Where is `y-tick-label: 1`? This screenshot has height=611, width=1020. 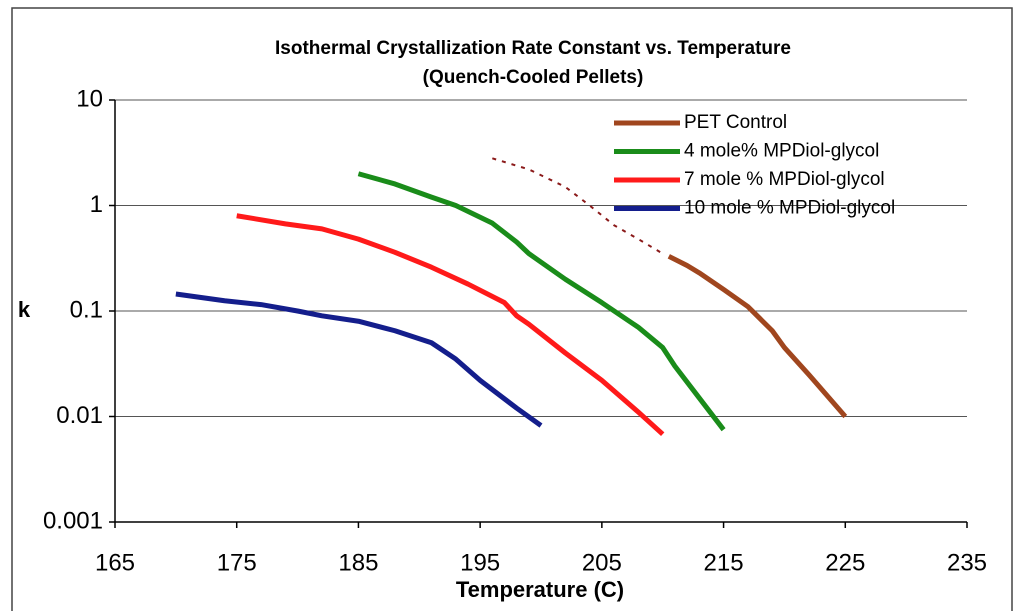 y-tick-label: 1 is located at coordinates (96, 204).